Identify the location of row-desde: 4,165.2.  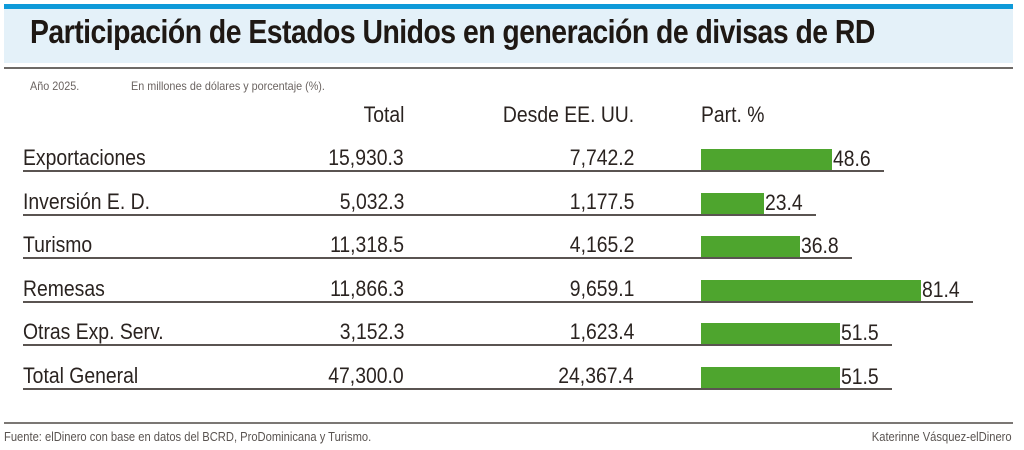
(601, 244).